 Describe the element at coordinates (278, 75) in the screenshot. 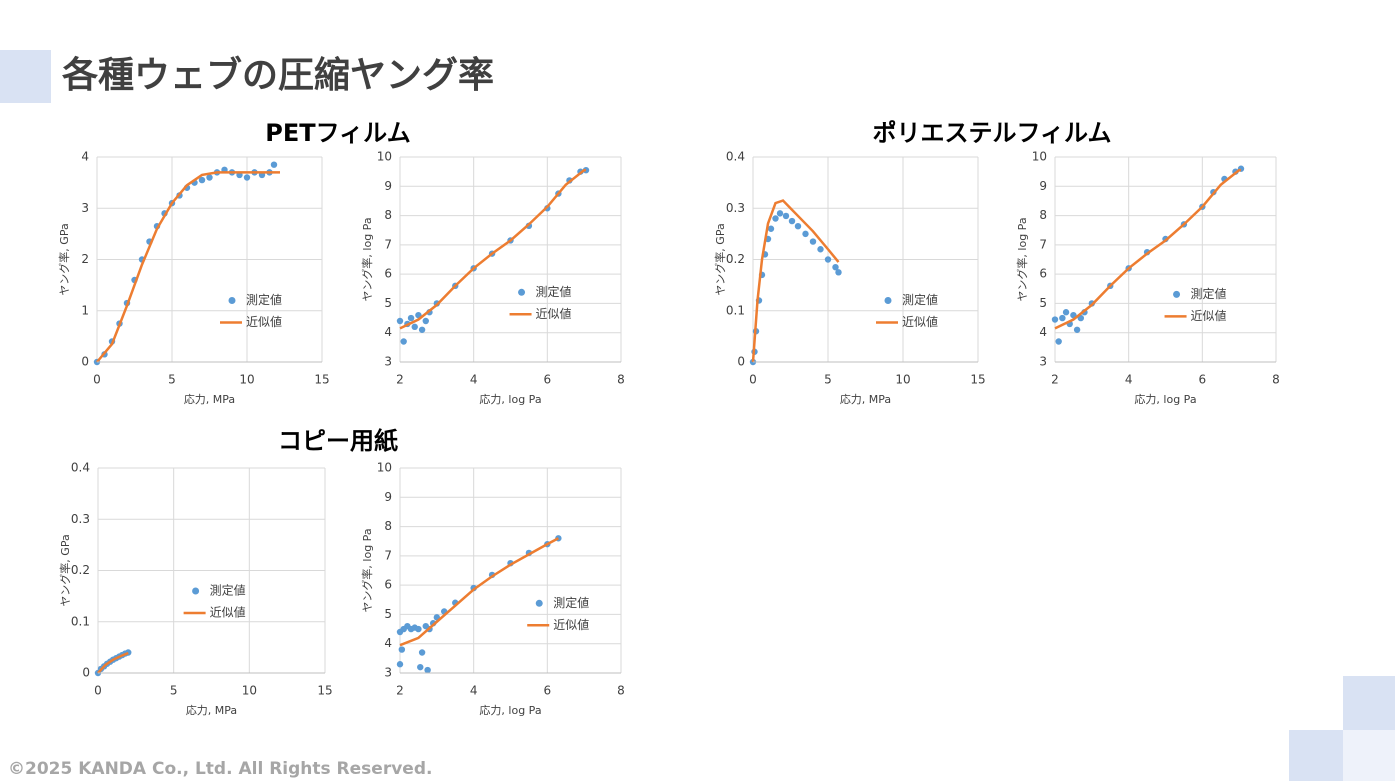

I see `page-title: 各種ウェブの圧縮ヤング率` at that location.